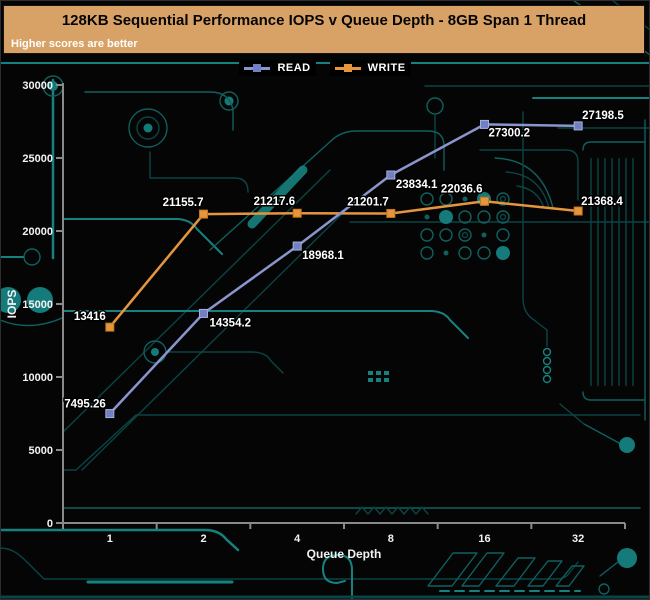 This screenshot has width=650, height=600. Describe the element at coordinates (297, 539) in the screenshot. I see `x-tick-label: 4` at that location.